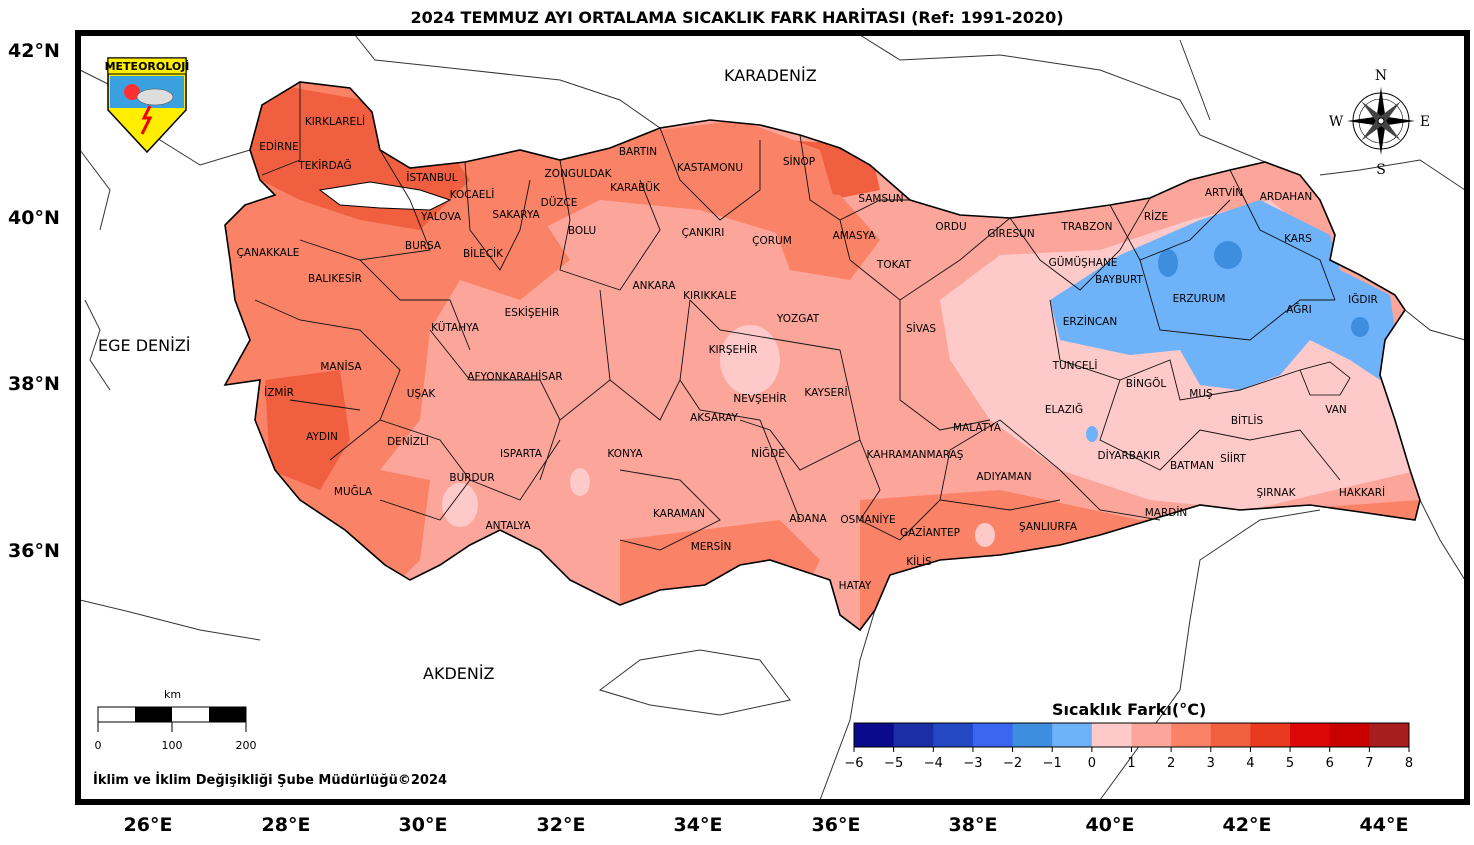 Image resolution: width=1474 pixels, height=845 pixels. What do you see at coordinates (579, 174) in the screenshot?
I see `province-label: ZONGULDAK` at bounding box center [579, 174].